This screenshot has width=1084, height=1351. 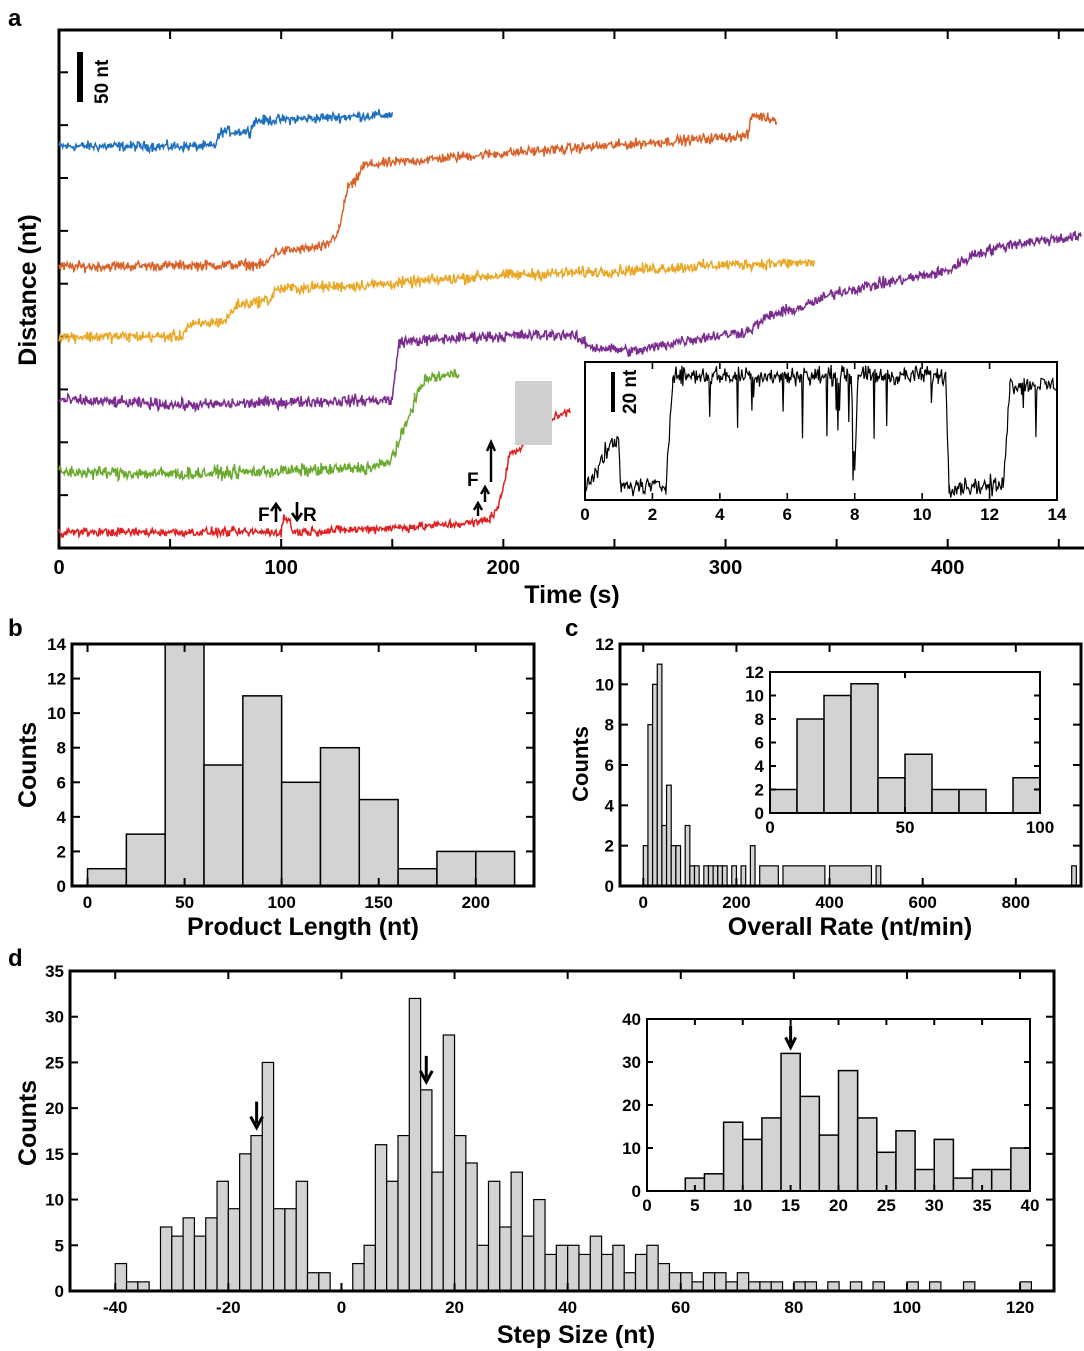 I want to click on panel-d-x-axis-label: Step Size (nt), so click(x=576, y=1335).